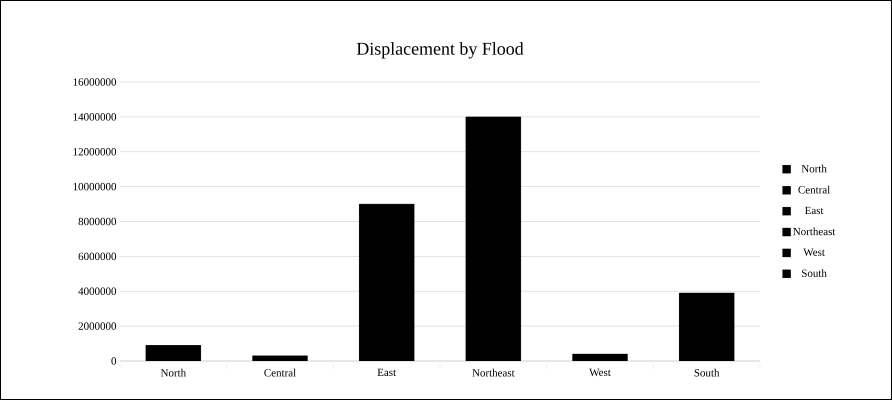 The height and width of the screenshot is (400, 892). Describe the element at coordinates (95, 82) in the screenshot. I see `y-tick-label: 16000000` at that location.